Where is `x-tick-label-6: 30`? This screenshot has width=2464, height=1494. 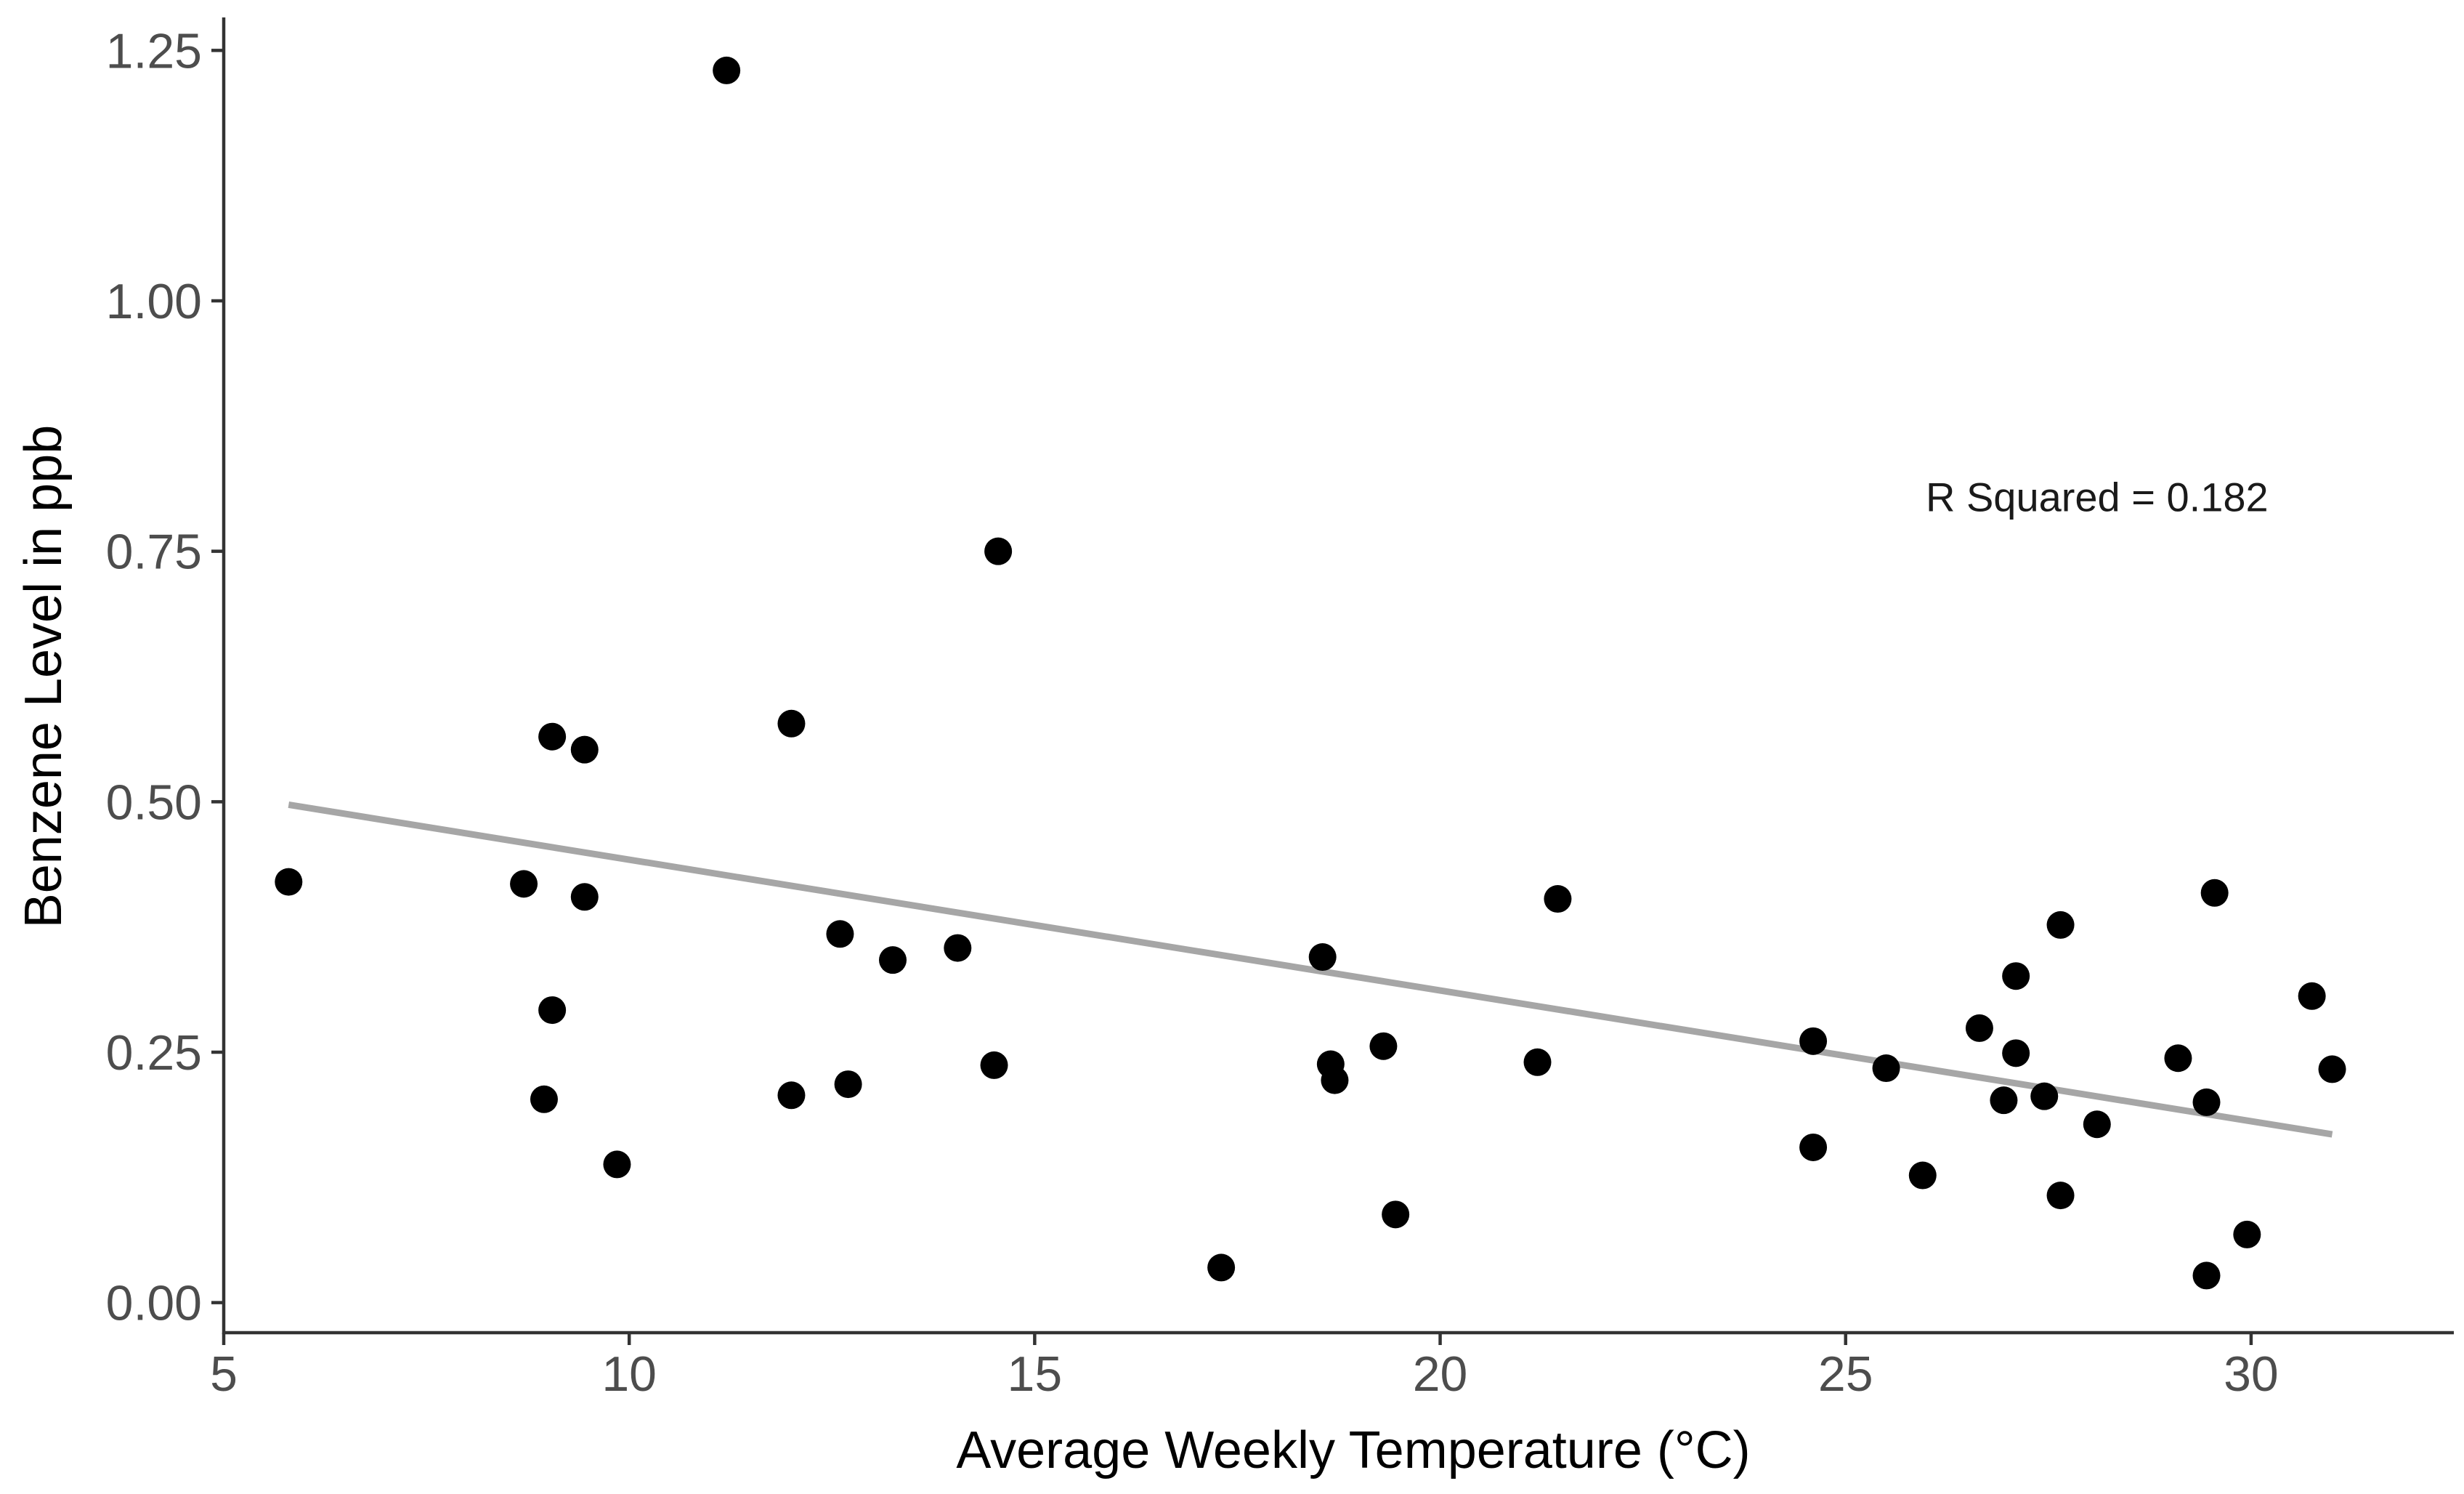 x-tick-label-6: 30 is located at coordinates (2251, 1374).